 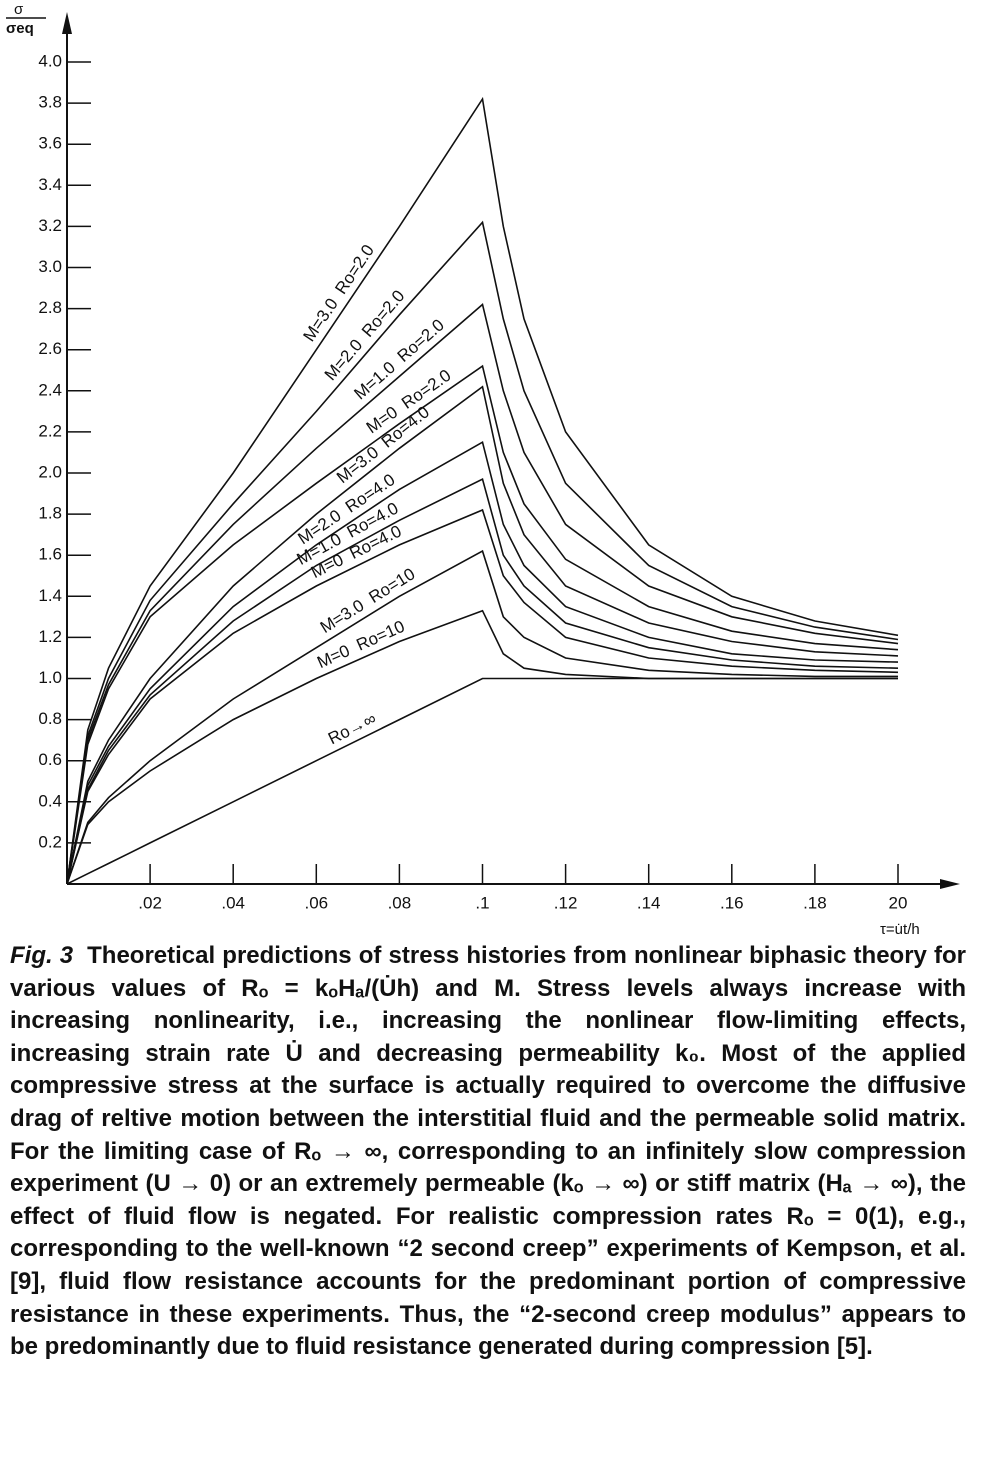 I want to click on y-axis-arrow, so click(x=67, y=23).